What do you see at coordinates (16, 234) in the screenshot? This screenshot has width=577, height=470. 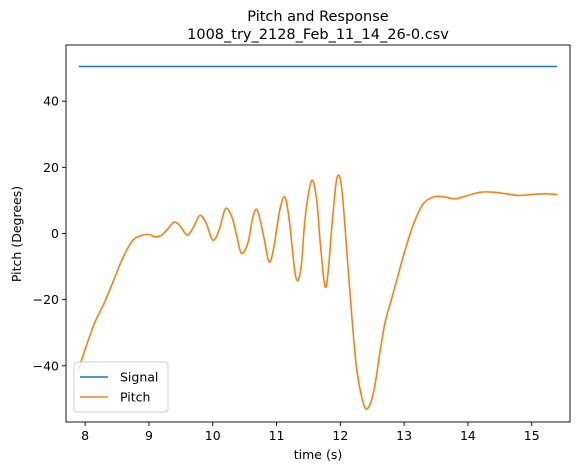 I see `y-axis-label: Pitch (Degrees)` at bounding box center [16, 234].